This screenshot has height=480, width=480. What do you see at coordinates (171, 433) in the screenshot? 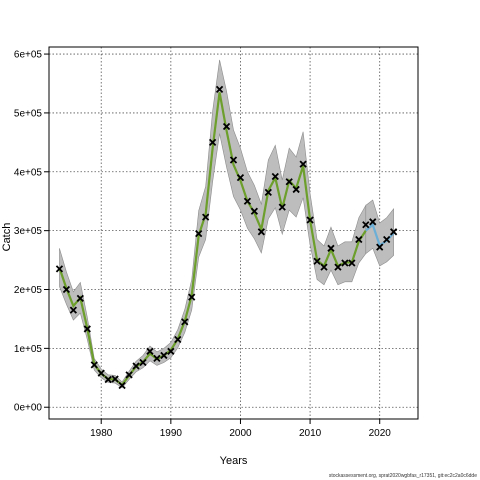
I see `x-tick-label: 1990` at bounding box center [171, 433].